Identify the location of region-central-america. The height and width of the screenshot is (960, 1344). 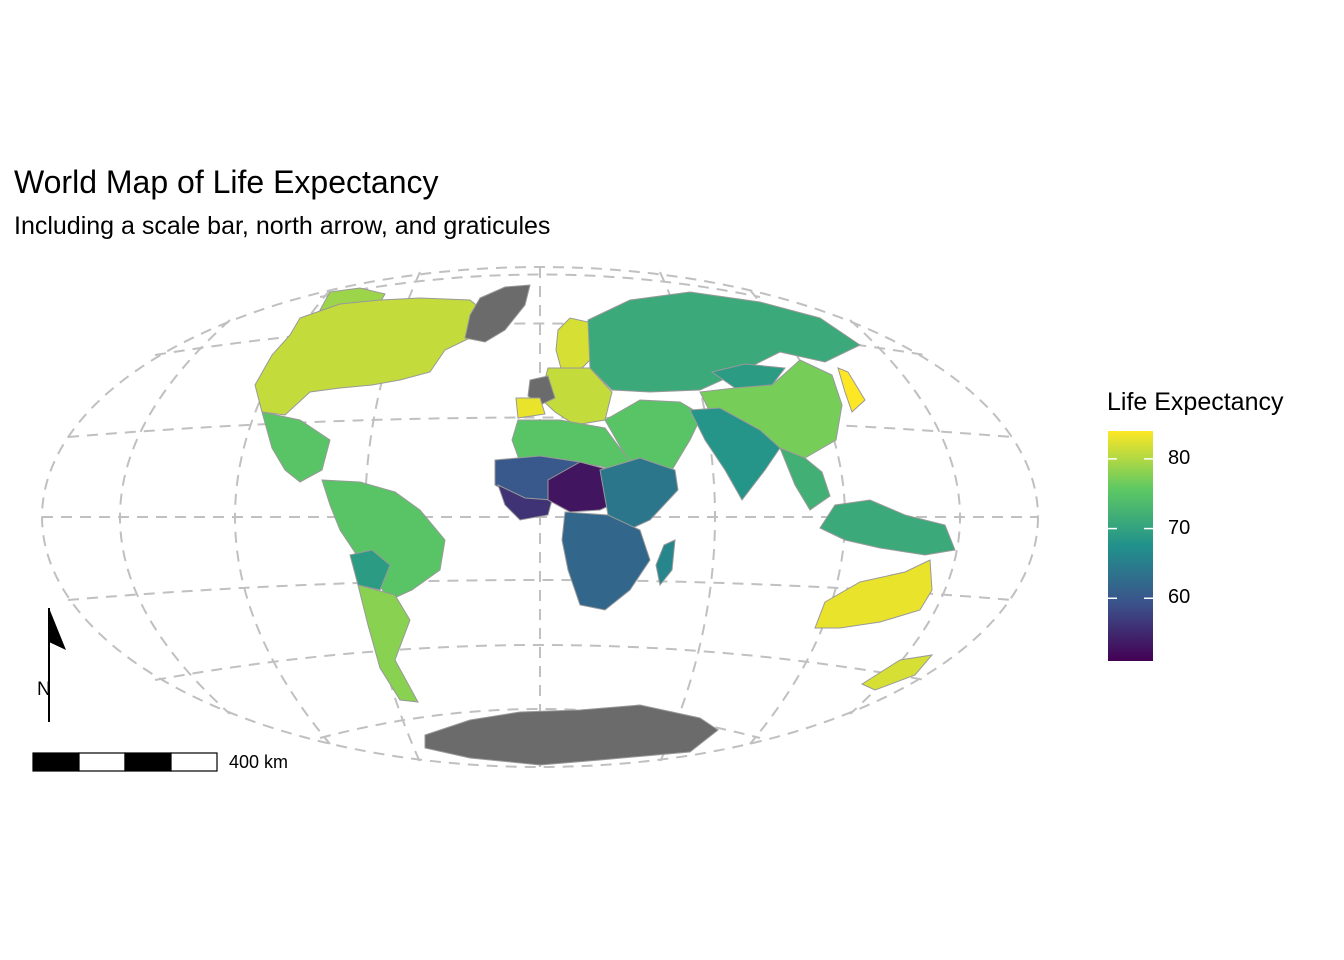
(296, 447).